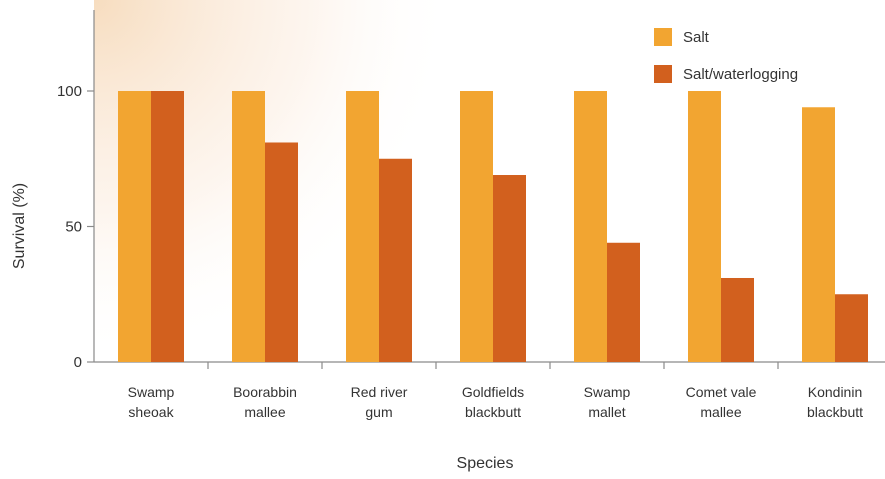 This screenshot has width=885, height=479. I want to click on legend-label: Salt/waterlogging, so click(740, 74).